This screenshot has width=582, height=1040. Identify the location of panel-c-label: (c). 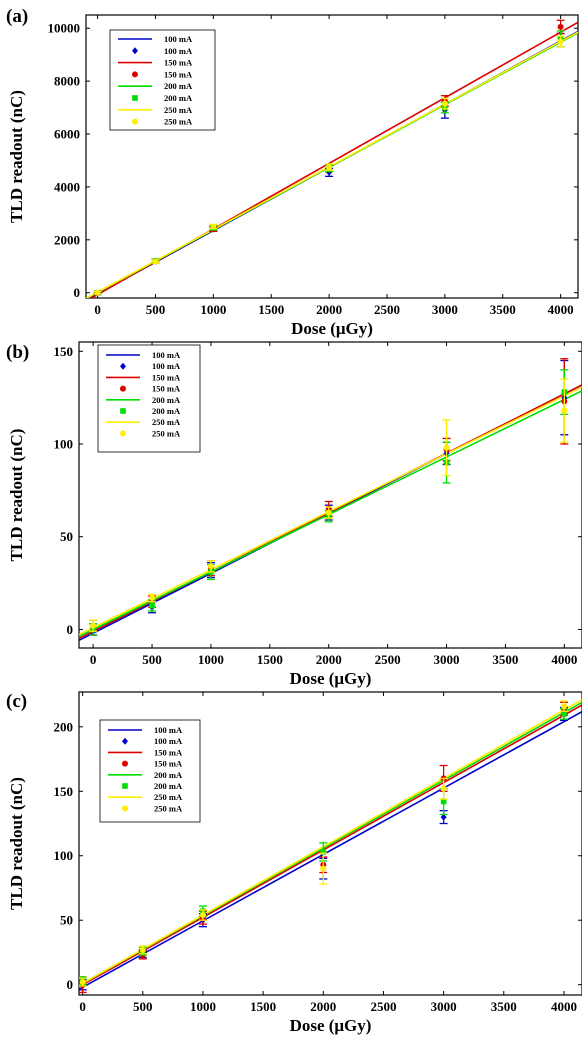
(16, 701).